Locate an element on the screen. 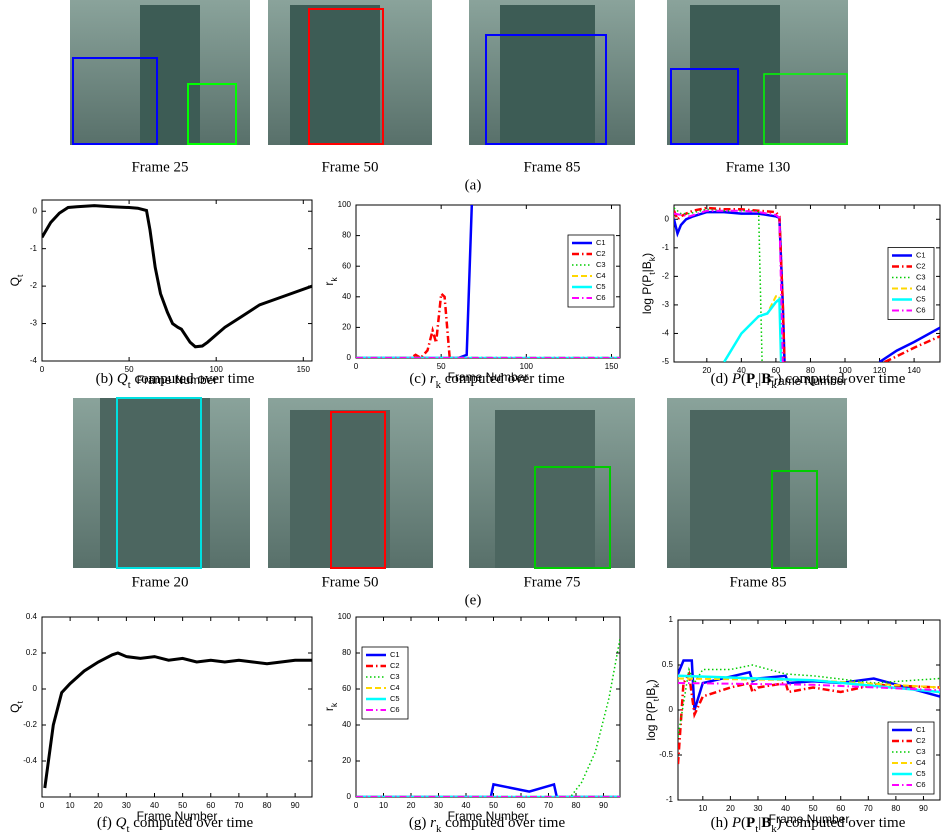 Image resolution: width=946 pixels, height=839 pixels. text-segment: ) computed over time is located at coordinates (841, 823).